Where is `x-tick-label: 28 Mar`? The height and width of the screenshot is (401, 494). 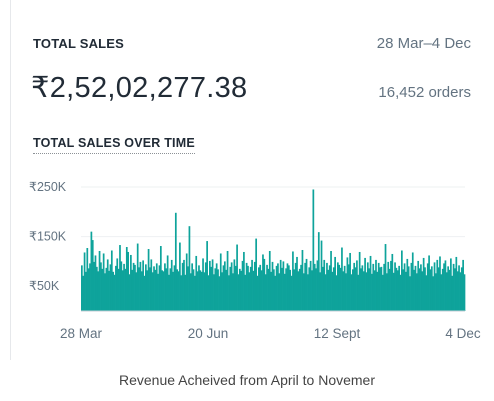
x-tick-label: 28 Mar is located at coordinates (81, 333).